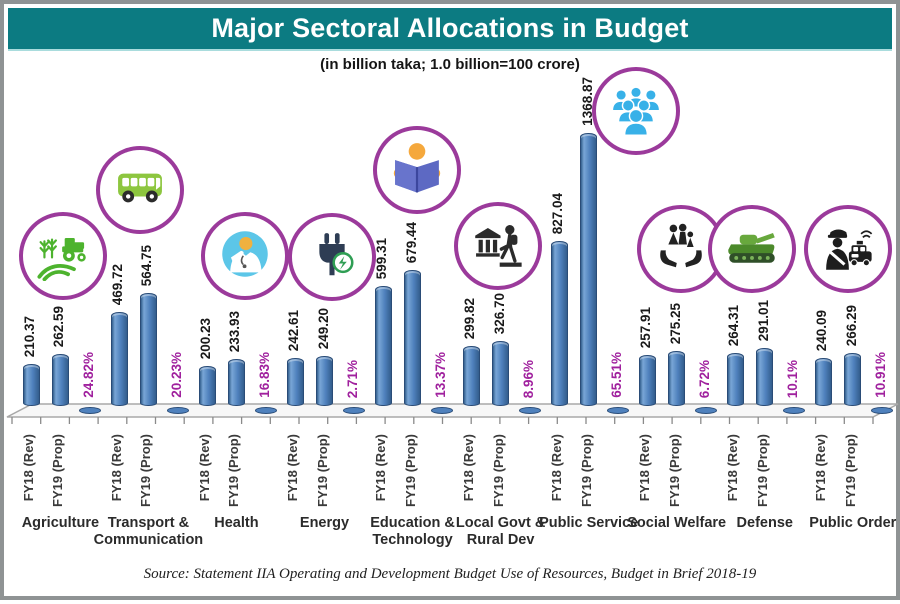  I want to click on category-label: Energy, so click(324, 523).